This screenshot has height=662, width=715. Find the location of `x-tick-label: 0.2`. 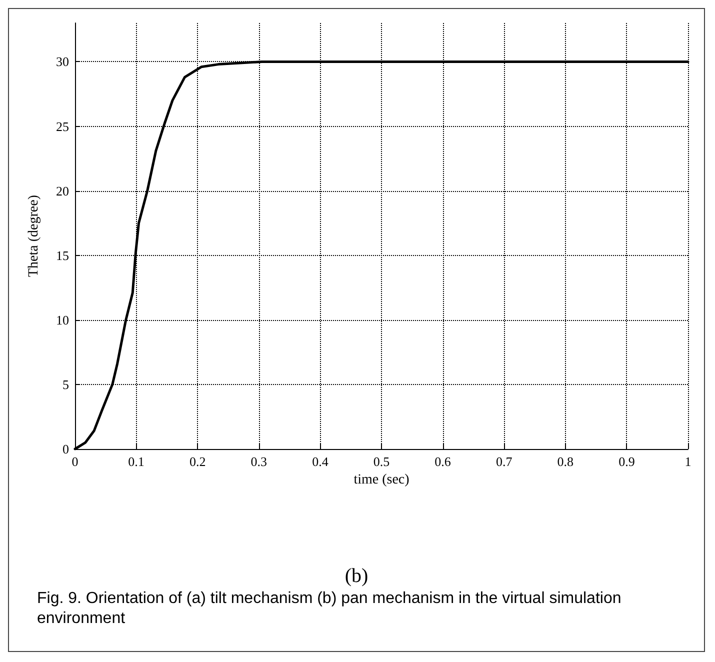

x-tick-label: 0.2 is located at coordinates (197, 461).